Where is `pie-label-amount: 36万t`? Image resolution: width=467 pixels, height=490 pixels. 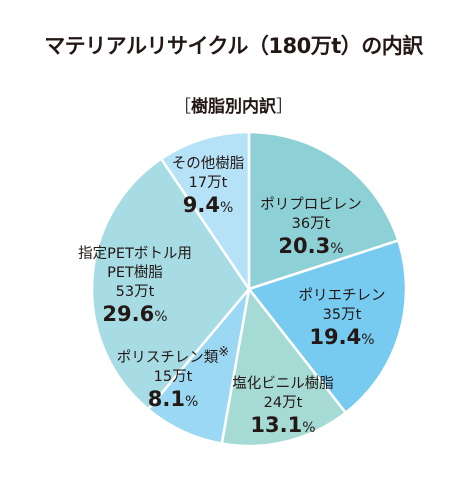
pie-label-amount: 36万t is located at coordinates (311, 224).